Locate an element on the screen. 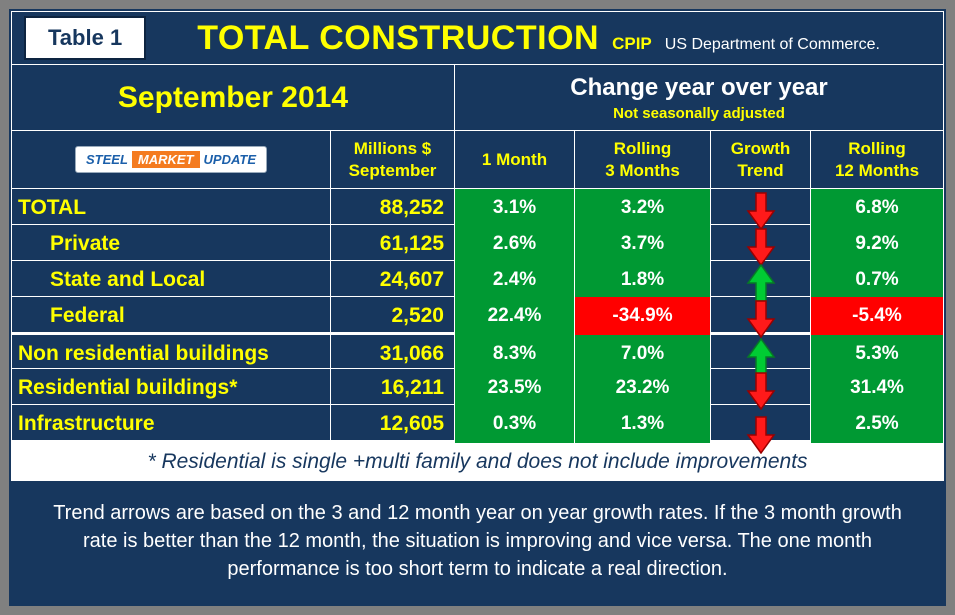  rolling-3m-value: 3.7% is located at coordinates (642, 244).